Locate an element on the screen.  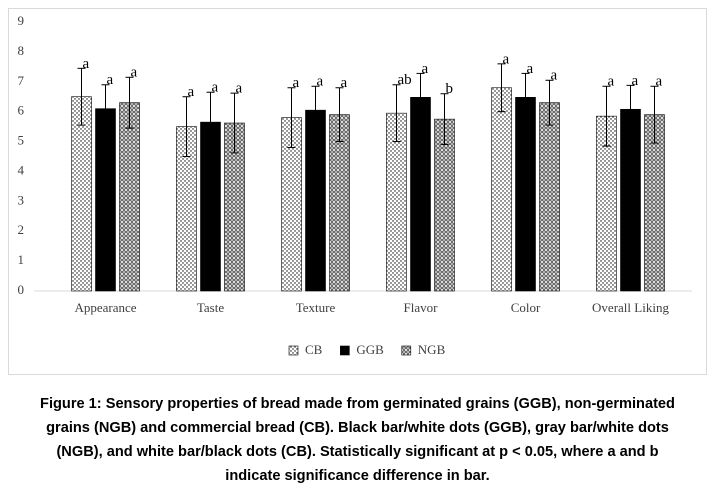
x-tick-label: Color is located at coordinates (526, 307).